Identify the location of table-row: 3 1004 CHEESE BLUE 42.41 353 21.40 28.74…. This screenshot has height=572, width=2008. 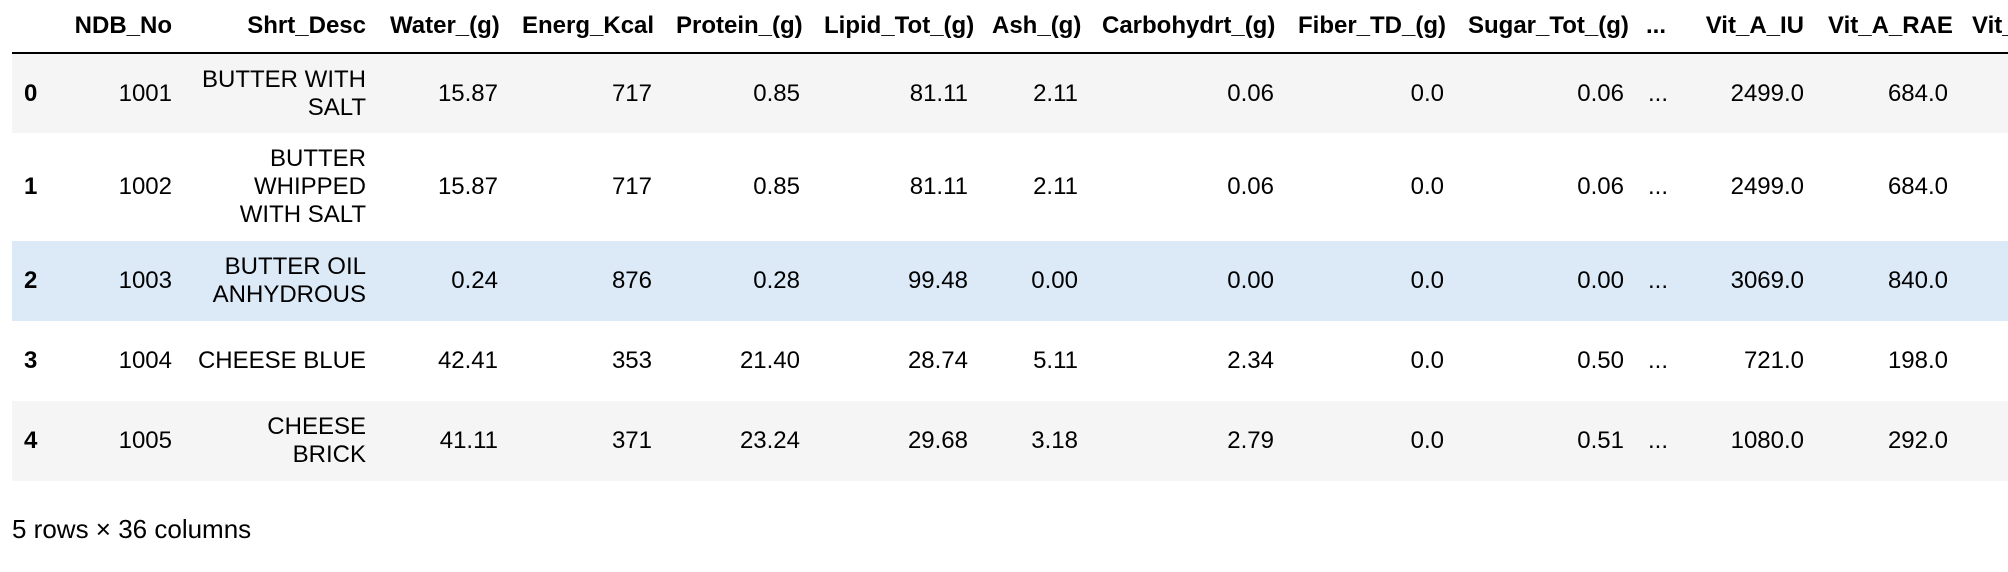
(1010, 361).